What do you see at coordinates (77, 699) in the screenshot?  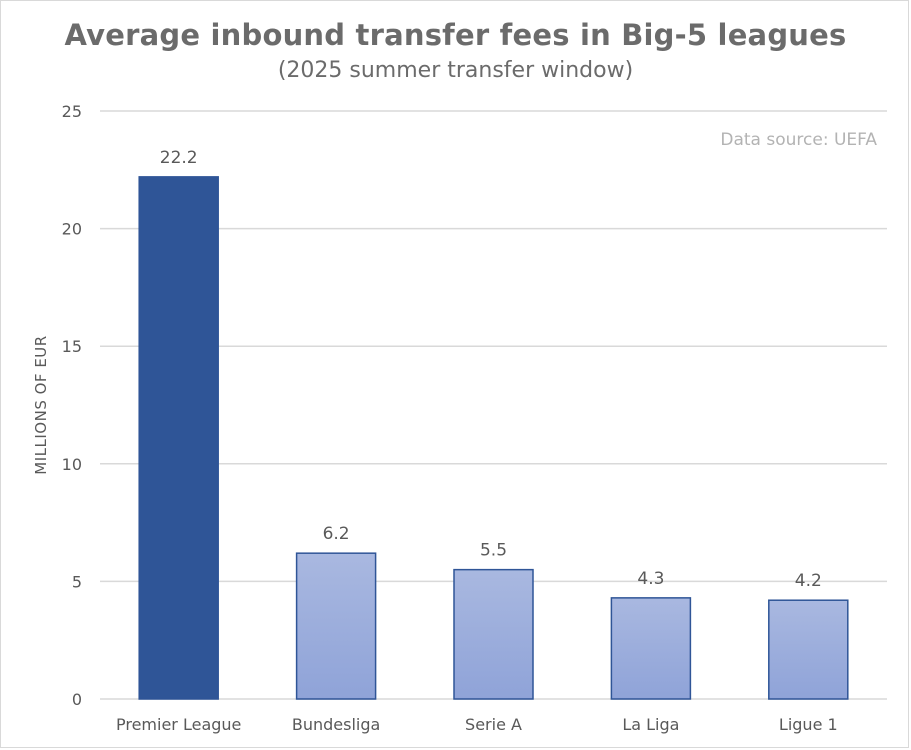 I see `y-tick-label: 0` at bounding box center [77, 699].